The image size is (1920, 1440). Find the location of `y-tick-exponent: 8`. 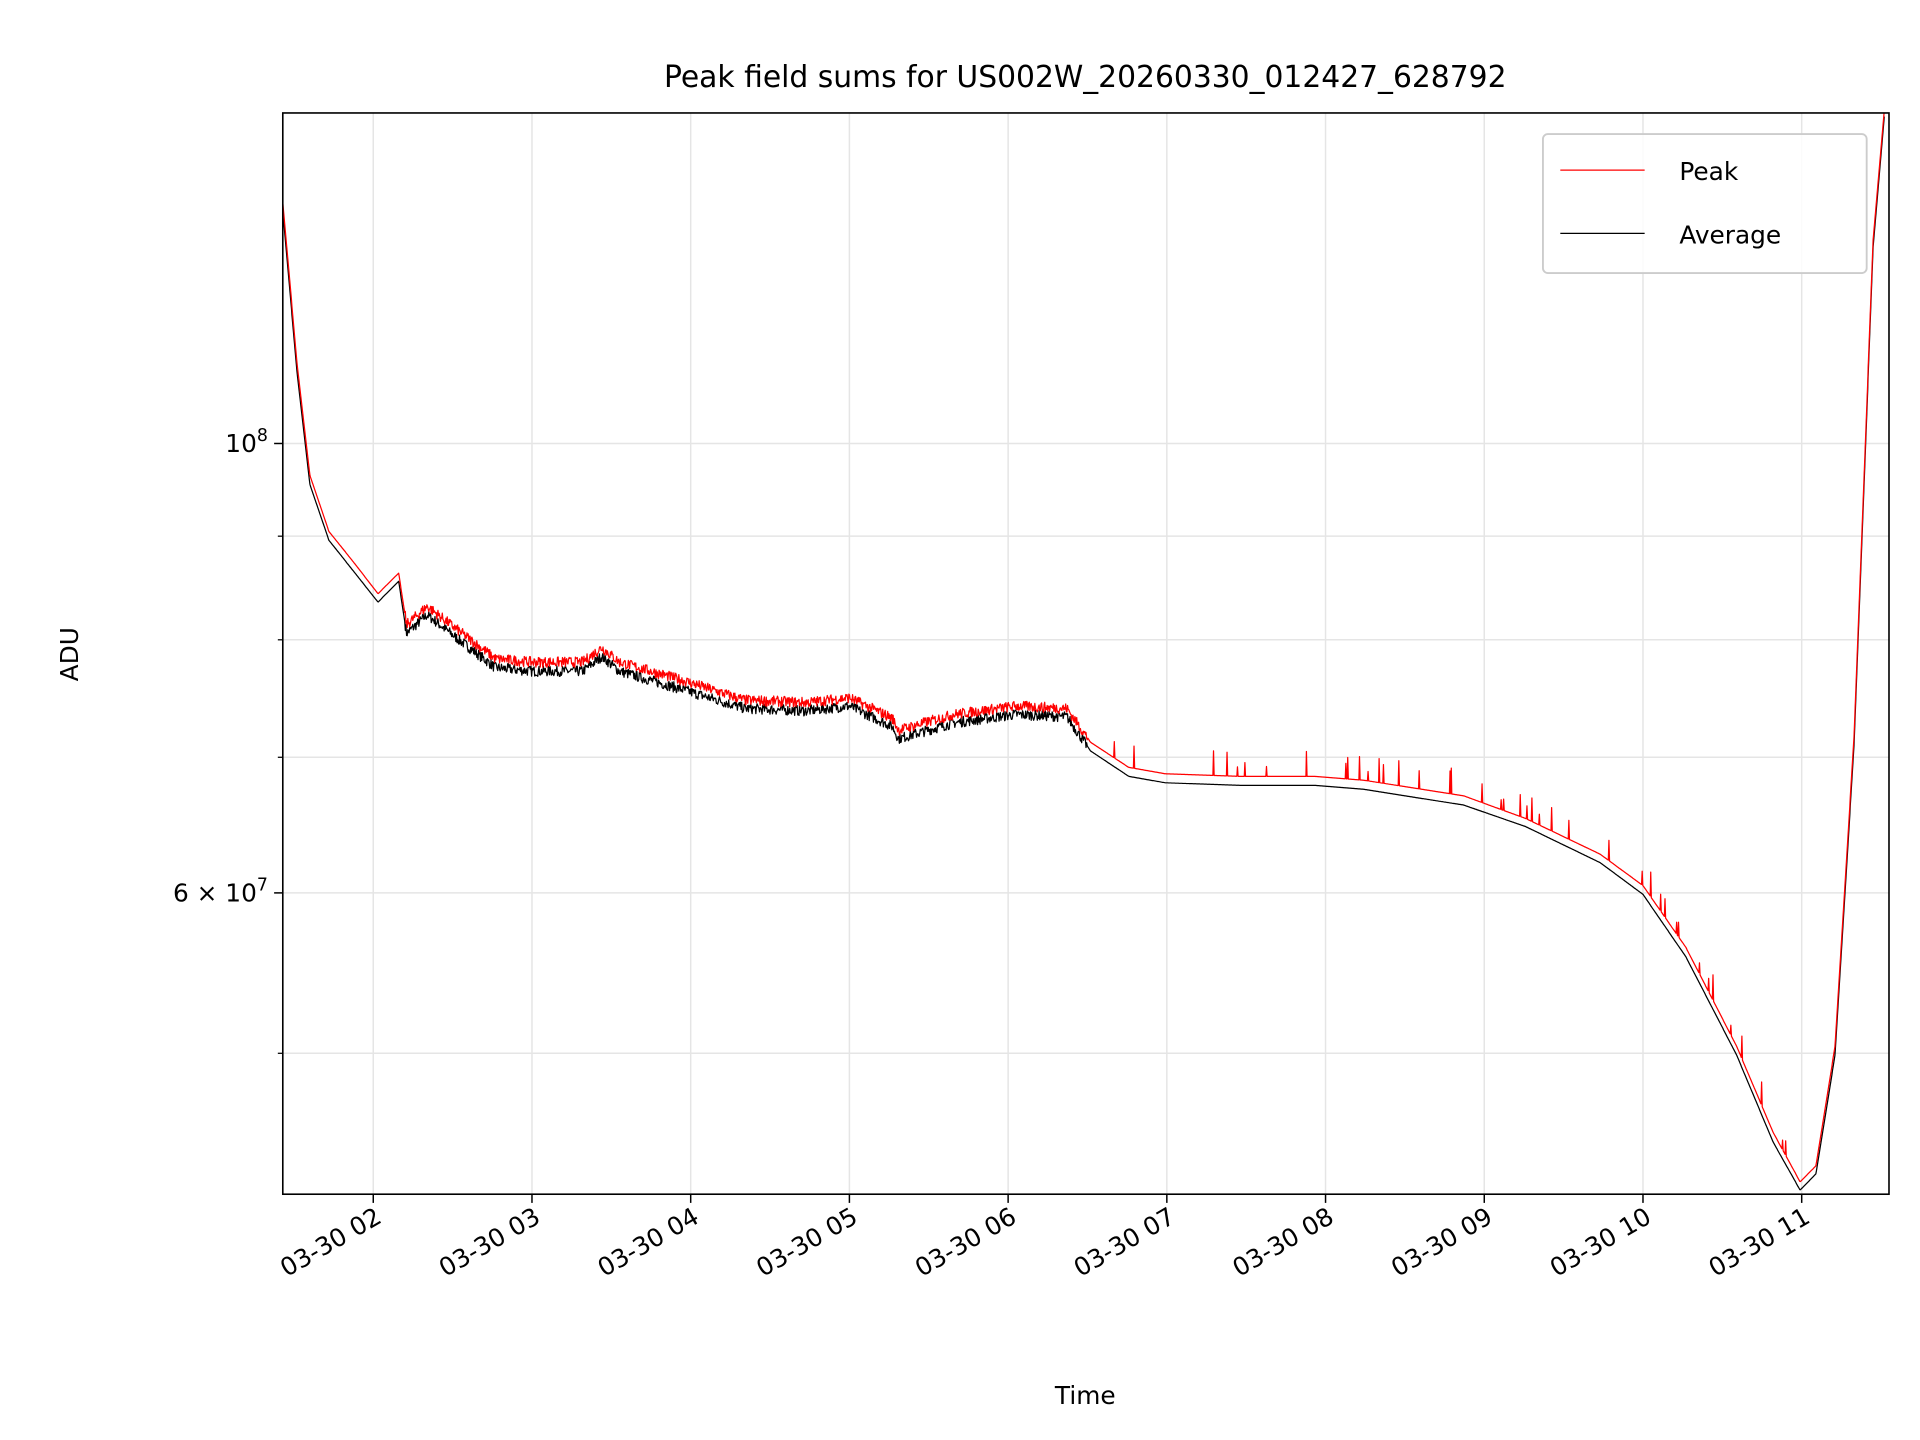

y-tick-exponent: 8 is located at coordinates (262, 436).